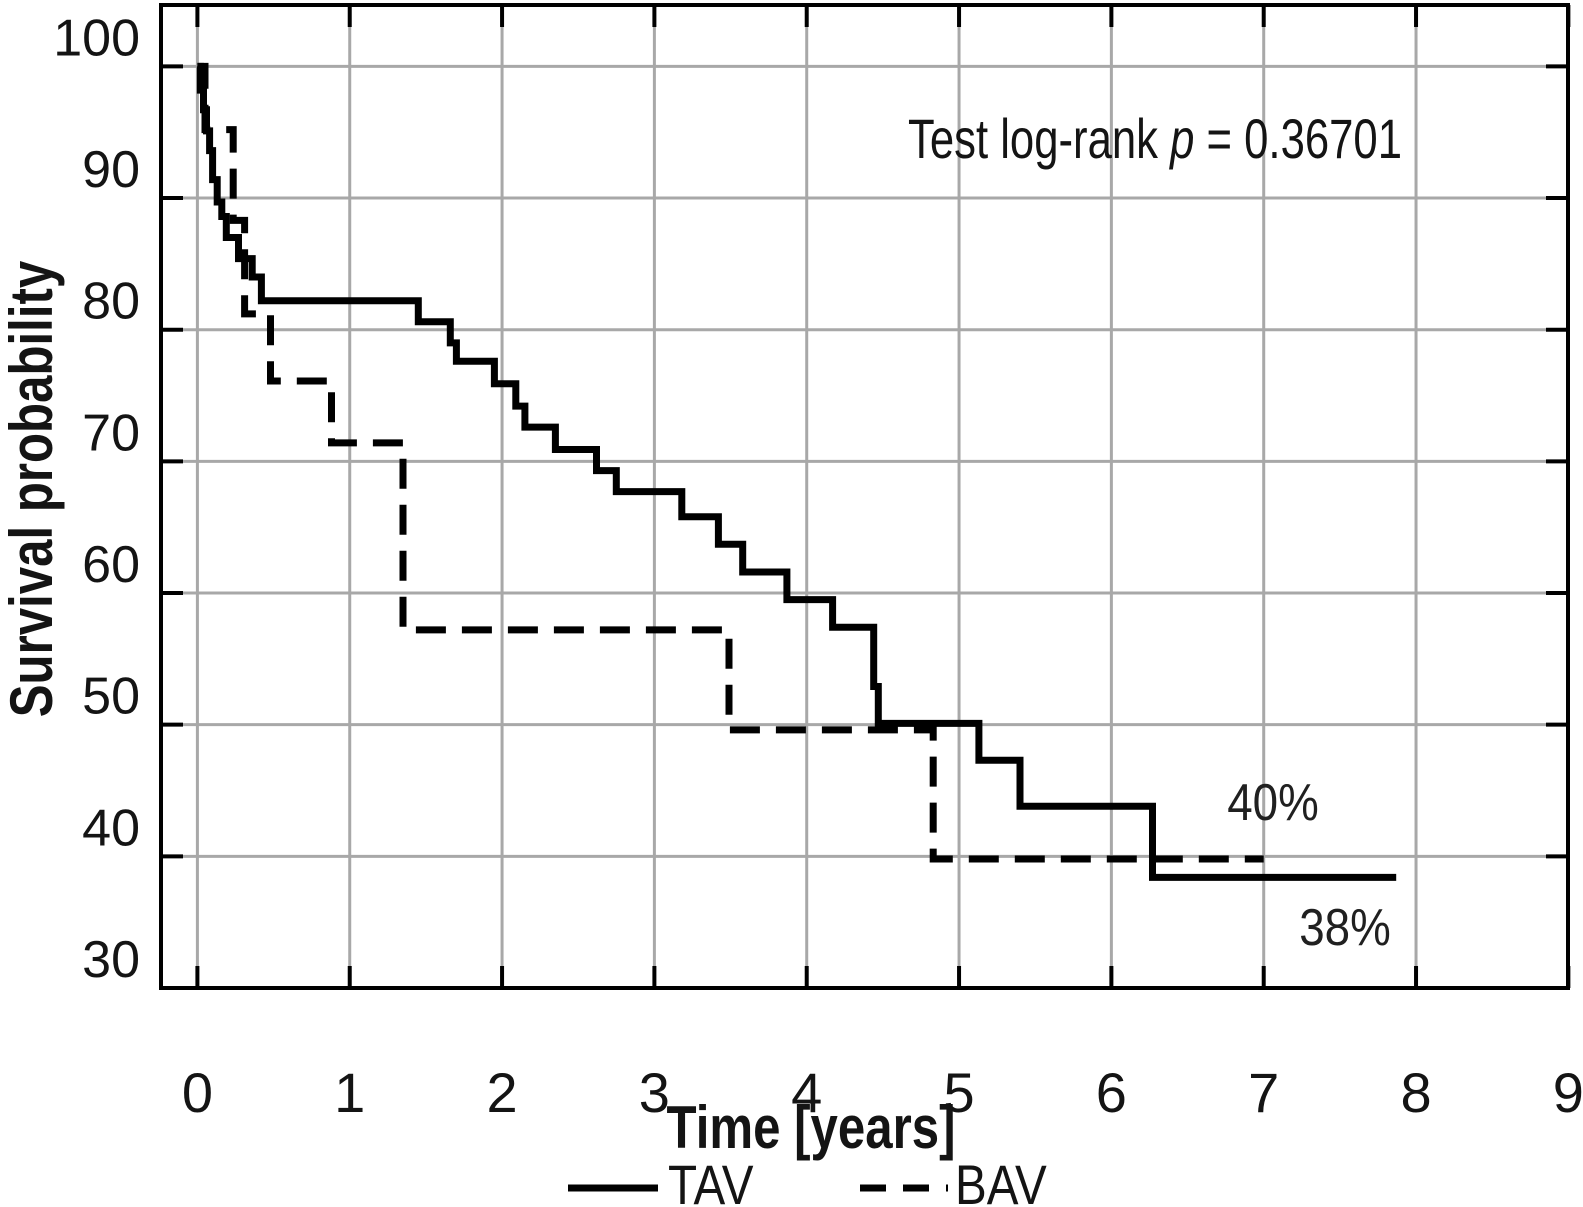 Image resolution: width=1583 pixels, height=1207 pixels. What do you see at coordinates (1181, 139) in the screenshot?
I see `logrank-p-symbol: p` at bounding box center [1181, 139].